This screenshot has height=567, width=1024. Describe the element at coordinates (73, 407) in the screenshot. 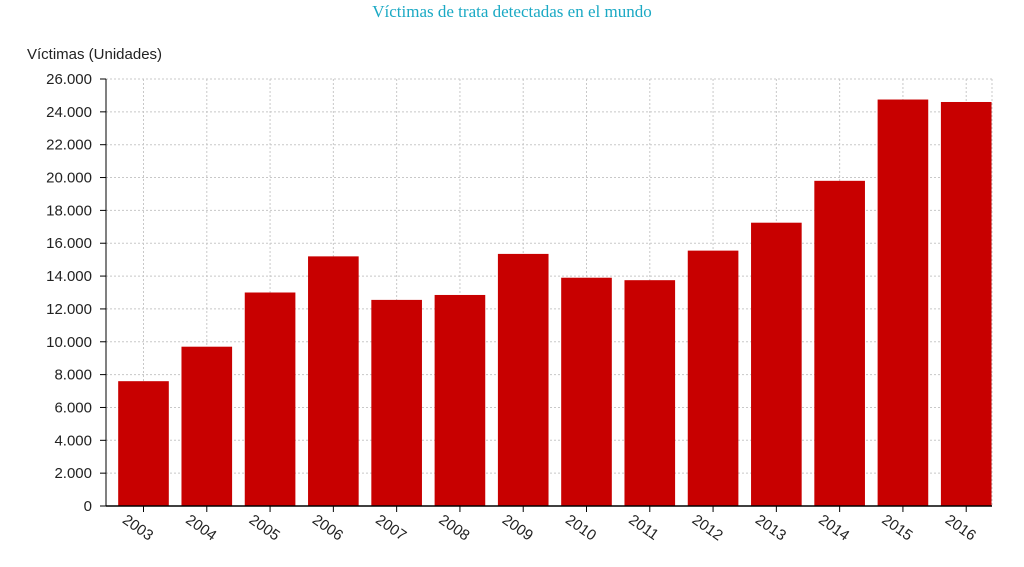

I see `y-tick-label: 6.000` at that location.